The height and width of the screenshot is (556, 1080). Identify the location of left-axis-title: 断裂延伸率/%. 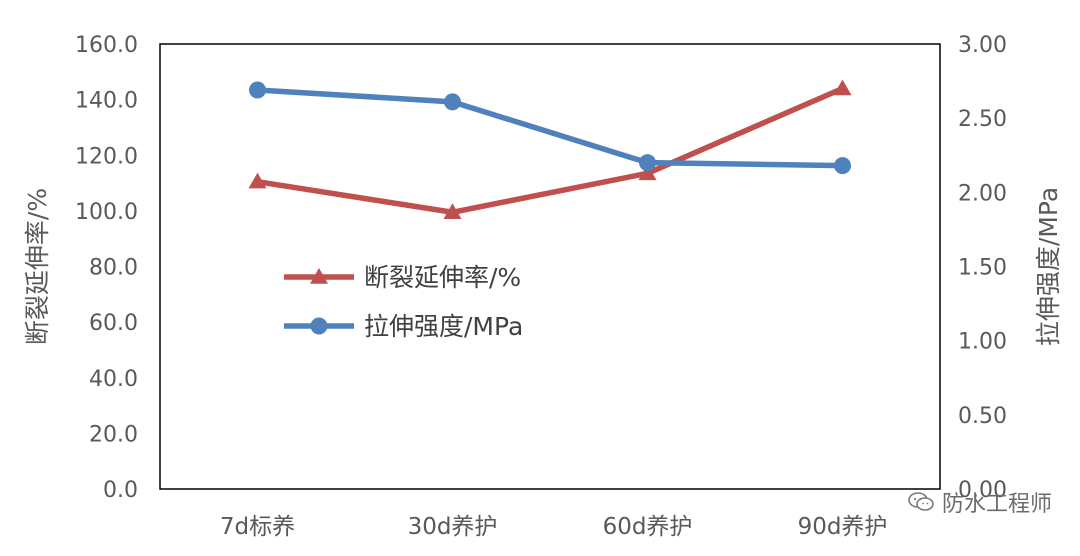
(37, 266).